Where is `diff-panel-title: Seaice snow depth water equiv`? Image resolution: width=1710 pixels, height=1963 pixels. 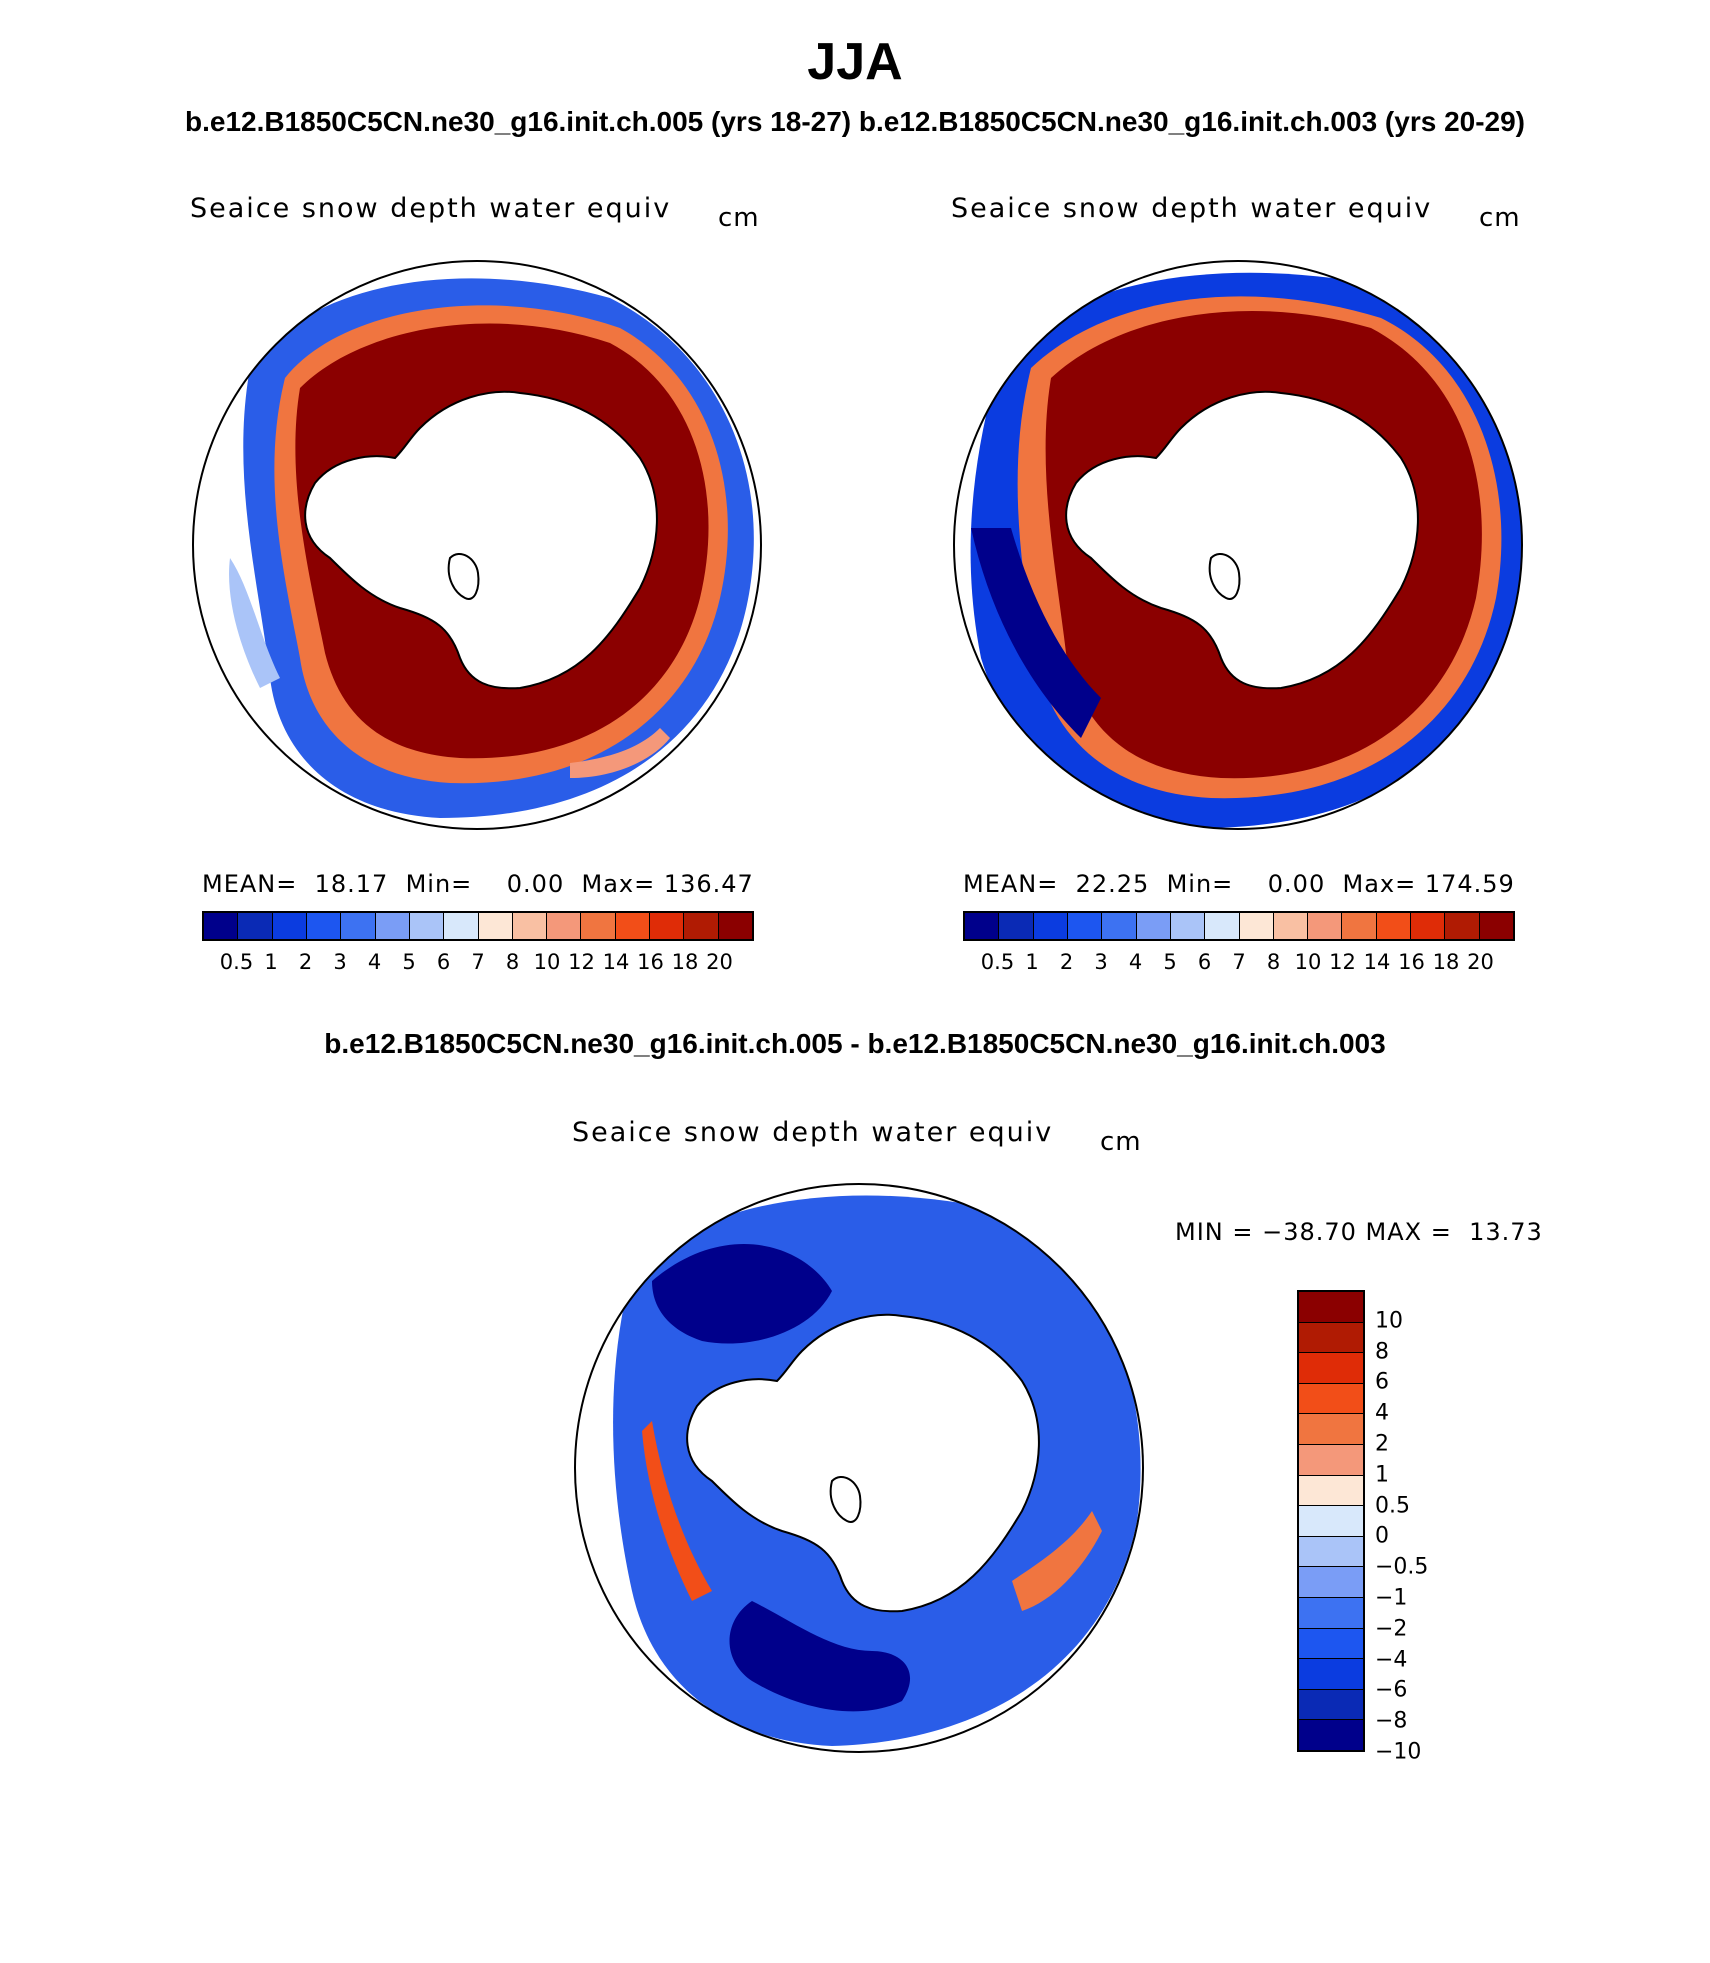 diff-panel-title: Seaice snow depth water equiv is located at coordinates (813, 1132).